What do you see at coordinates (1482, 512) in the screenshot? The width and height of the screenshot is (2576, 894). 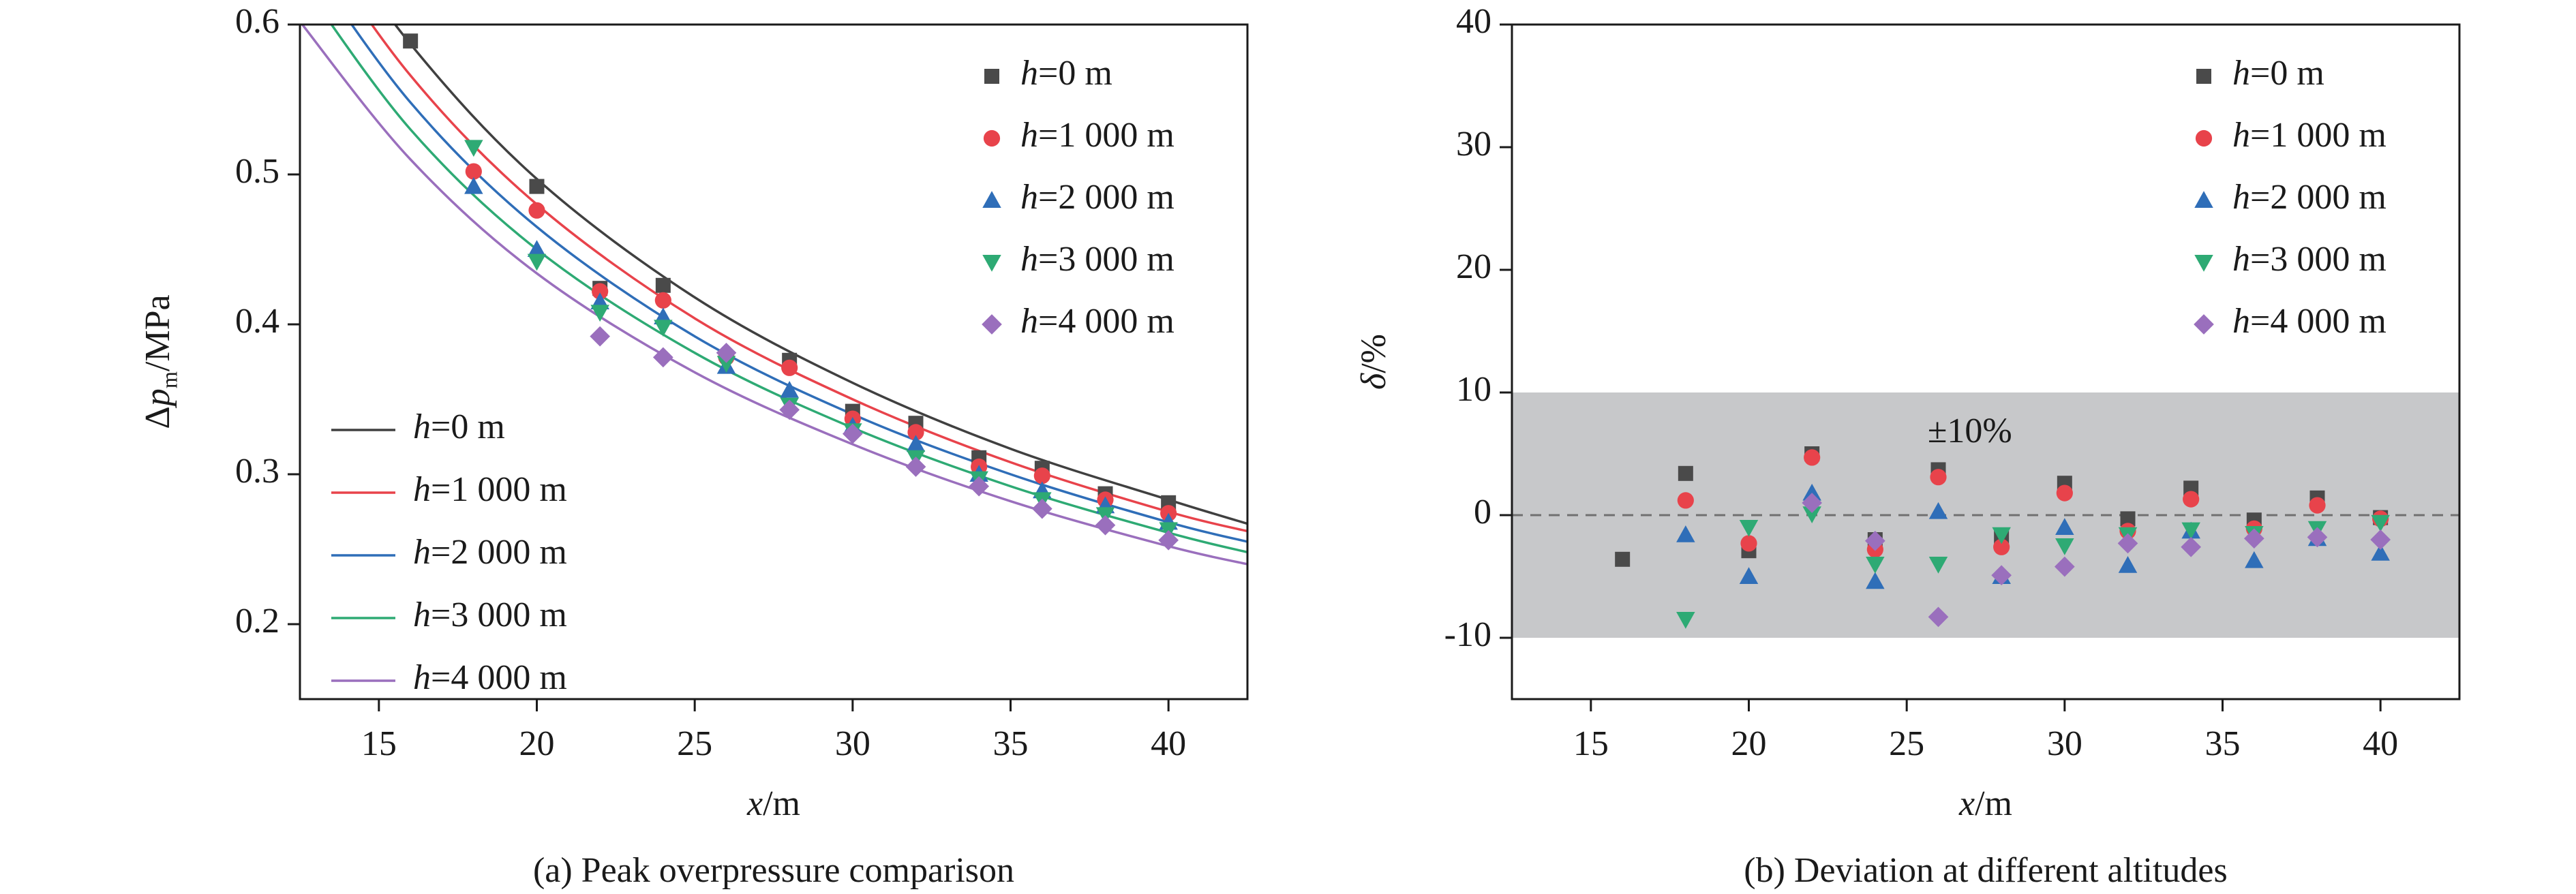 I see `y-tick-label: 0` at bounding box center [1482, 512].